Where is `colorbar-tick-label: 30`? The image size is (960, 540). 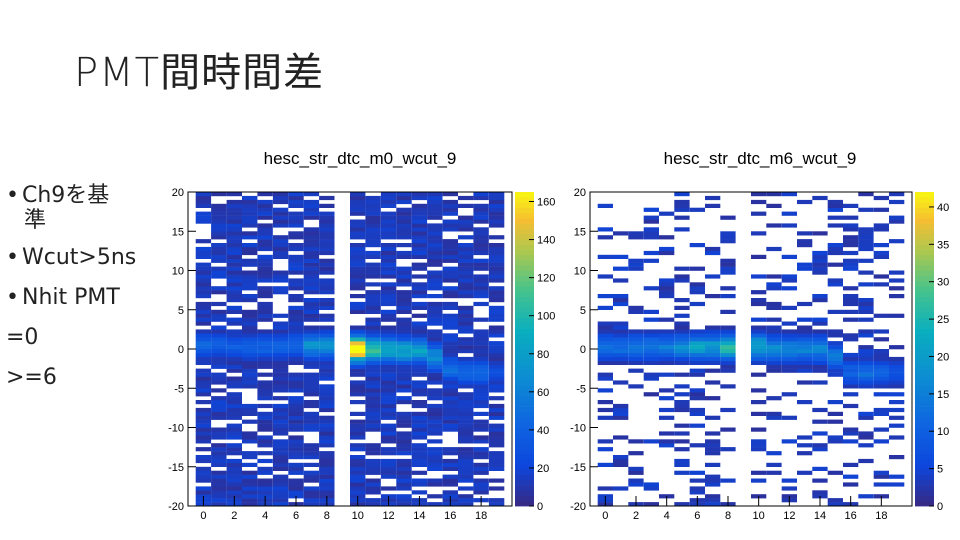
colorbar-tick-label: 30 is located at coordinates (943, 283).